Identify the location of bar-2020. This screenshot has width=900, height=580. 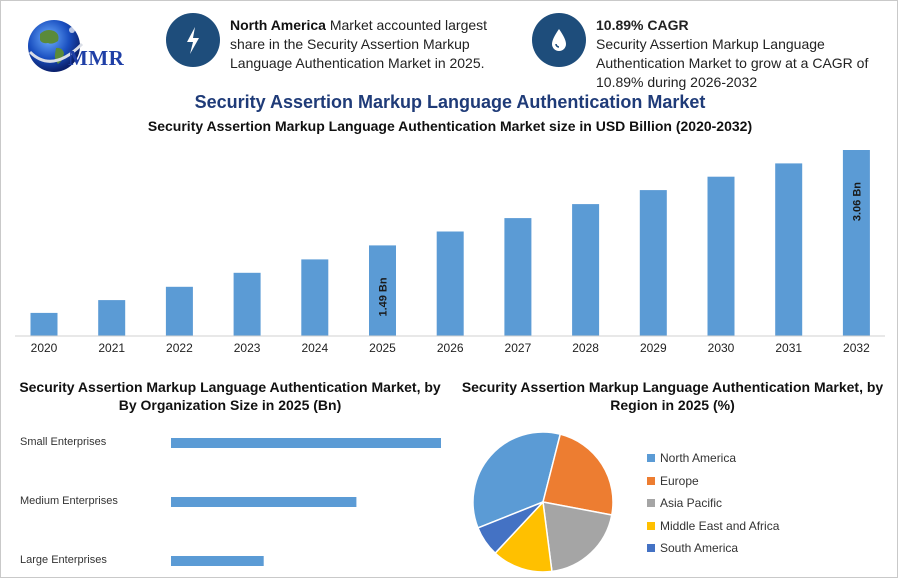
(44, 324).